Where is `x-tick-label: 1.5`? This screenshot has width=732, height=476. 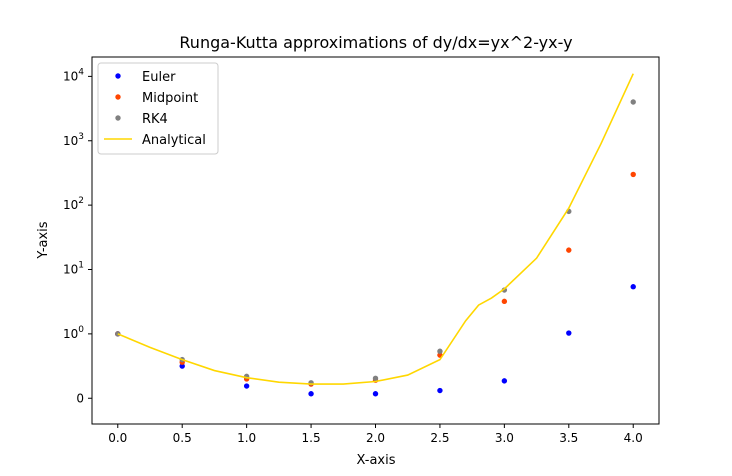
x-tick-label: 1.5 is located at coordinates (311, 438).